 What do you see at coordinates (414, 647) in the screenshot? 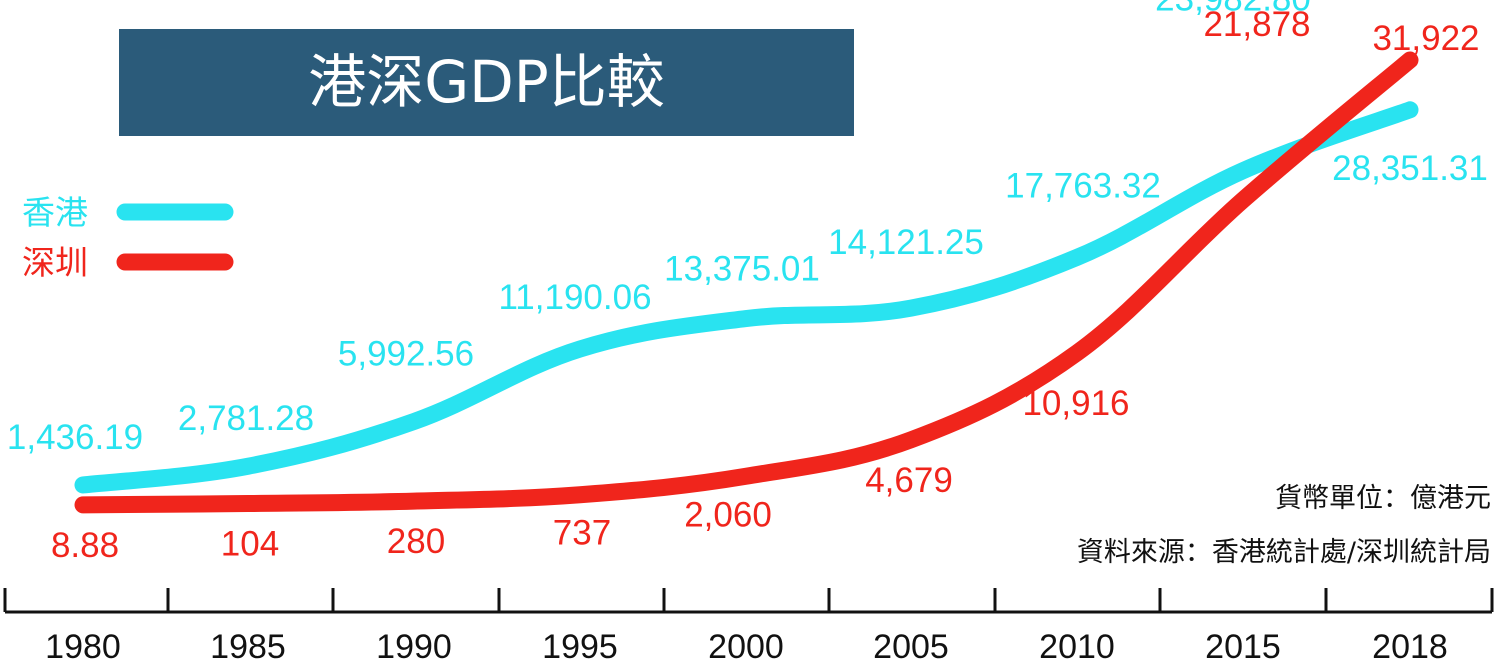
I see `x-tick-label: 1990` at bounding box center [414, 647].